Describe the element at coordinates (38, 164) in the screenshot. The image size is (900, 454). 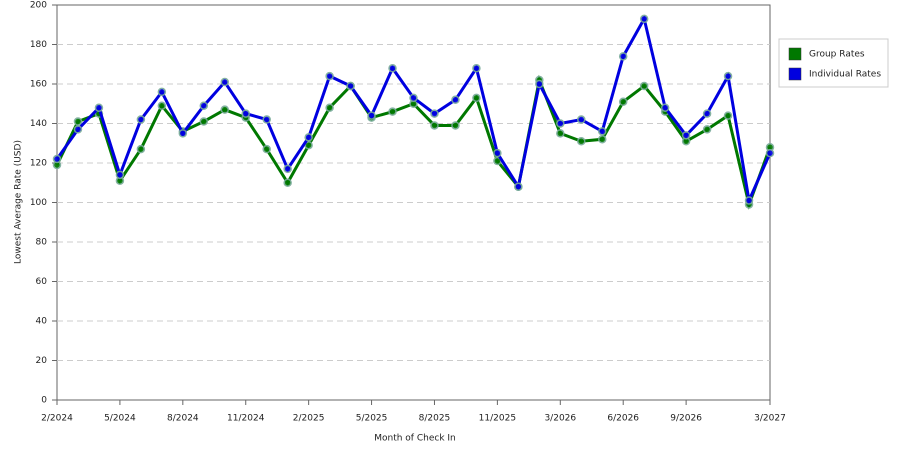
I see `y-tick-label: 120` at that location.